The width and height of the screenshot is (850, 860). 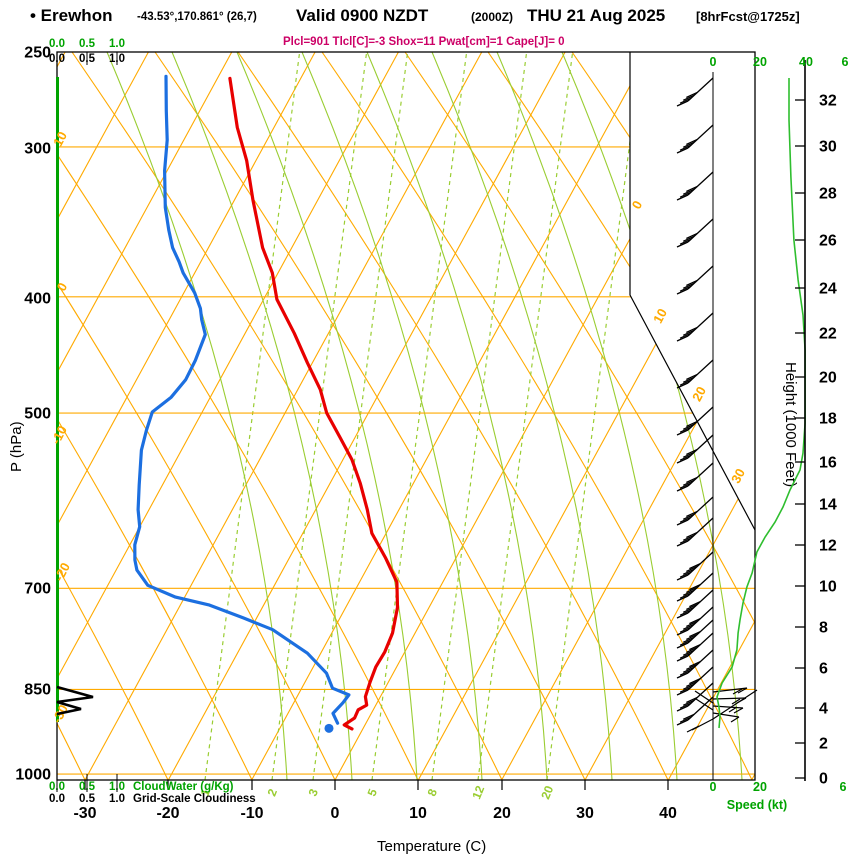 What do you see at coordinates (62, 572) in the screenshot?
I see `isotherm-label: -20` at bounding box center [62, 572].